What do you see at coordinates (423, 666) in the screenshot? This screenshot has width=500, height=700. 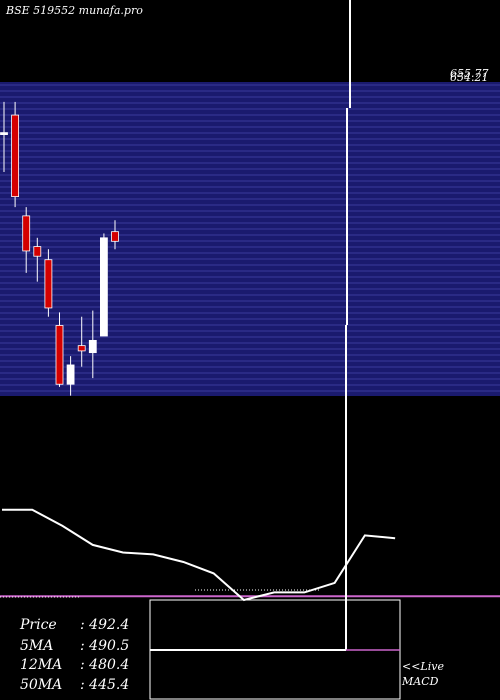 I see `live-link: <<Live` at bounding box center [423, 666].